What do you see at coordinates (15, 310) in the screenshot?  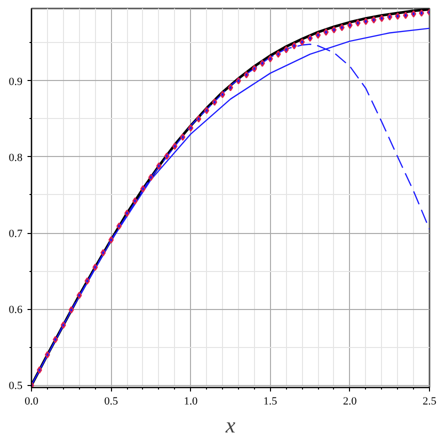 I see `y-tick-label: 0.6` at bounding box center [15, 310].